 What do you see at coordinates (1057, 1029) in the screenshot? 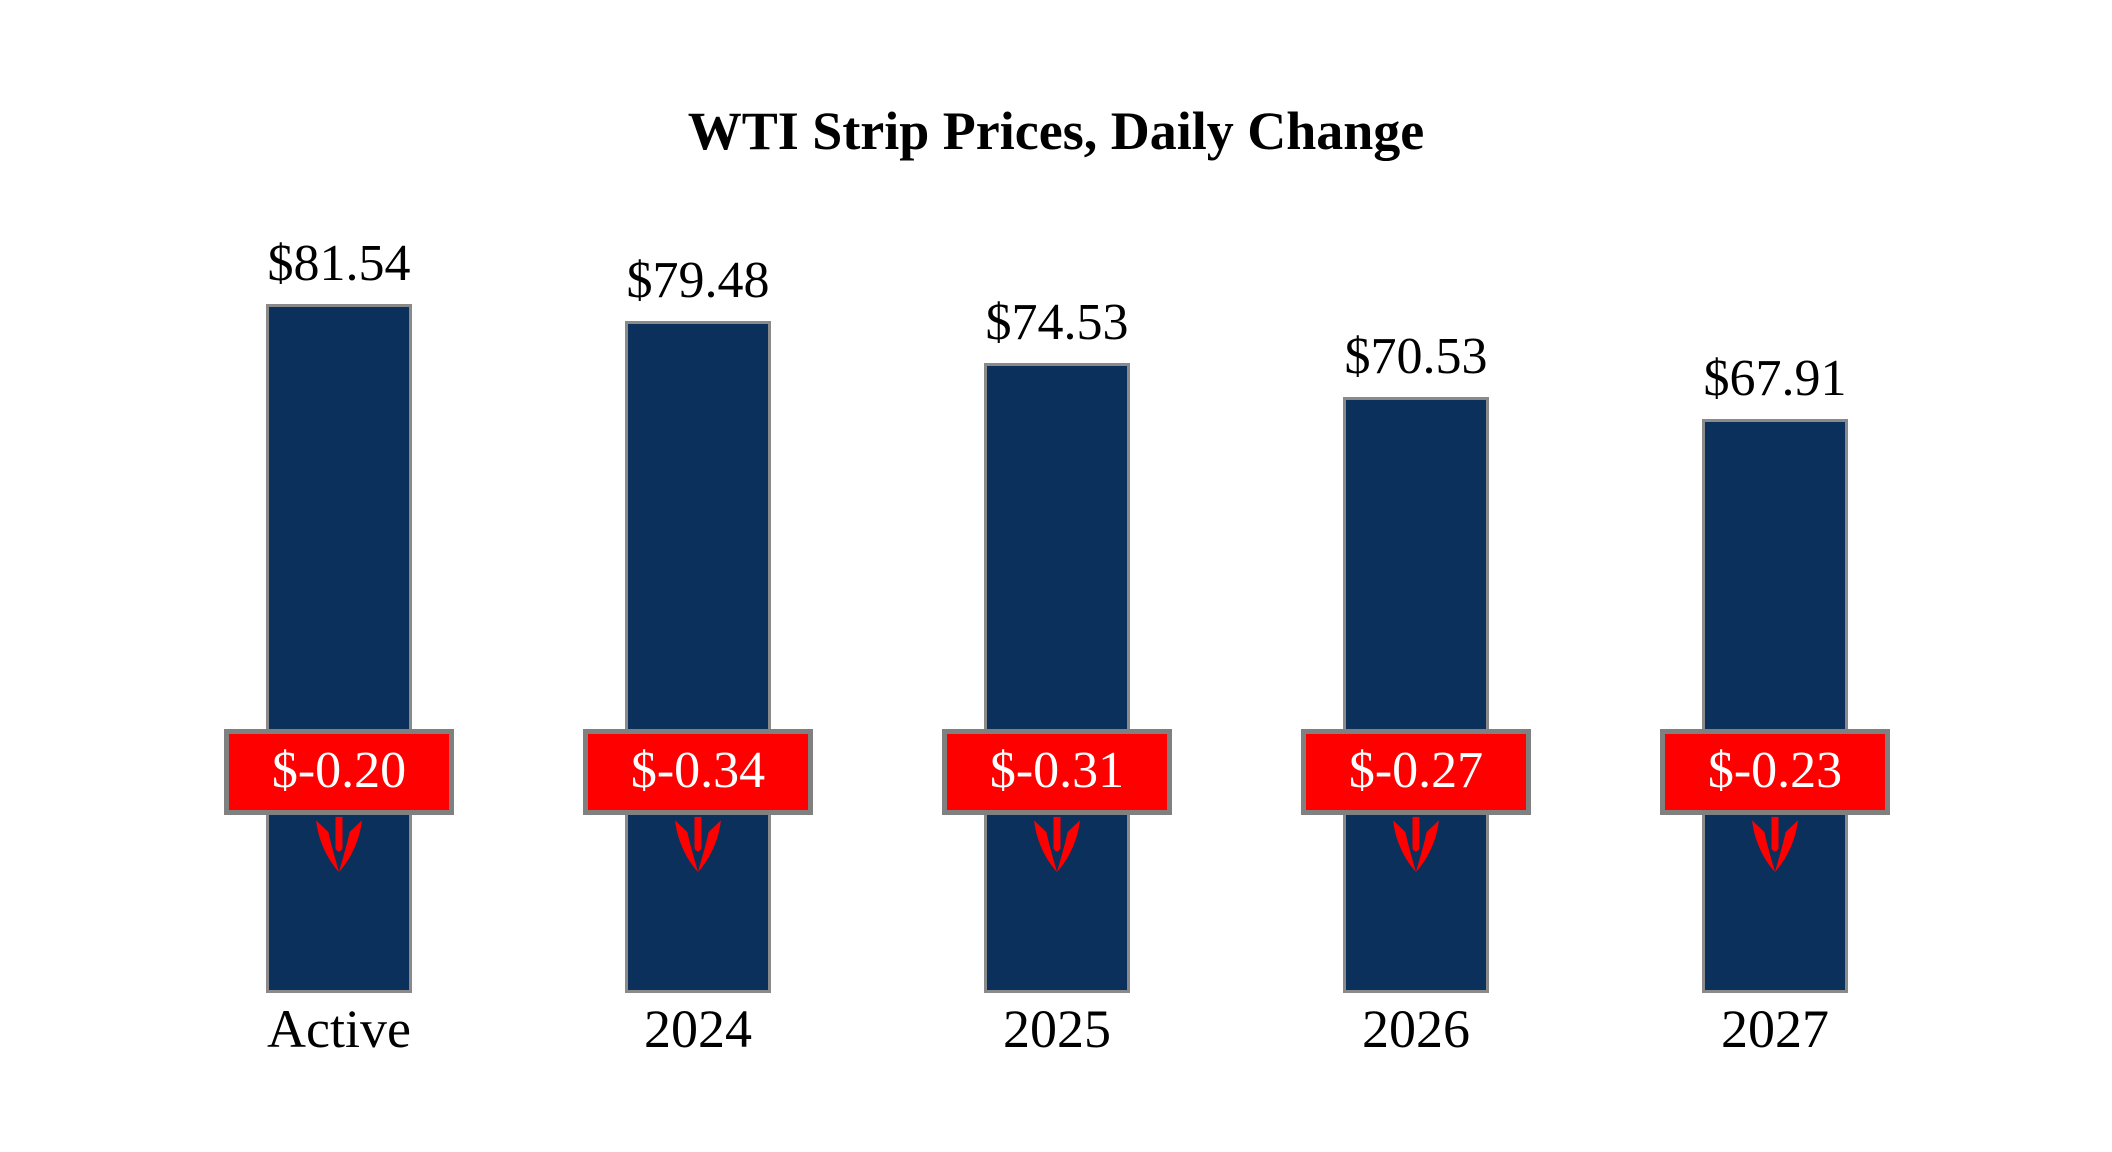
I see `category-label: 2025` at bounding box center [1057, 1029].